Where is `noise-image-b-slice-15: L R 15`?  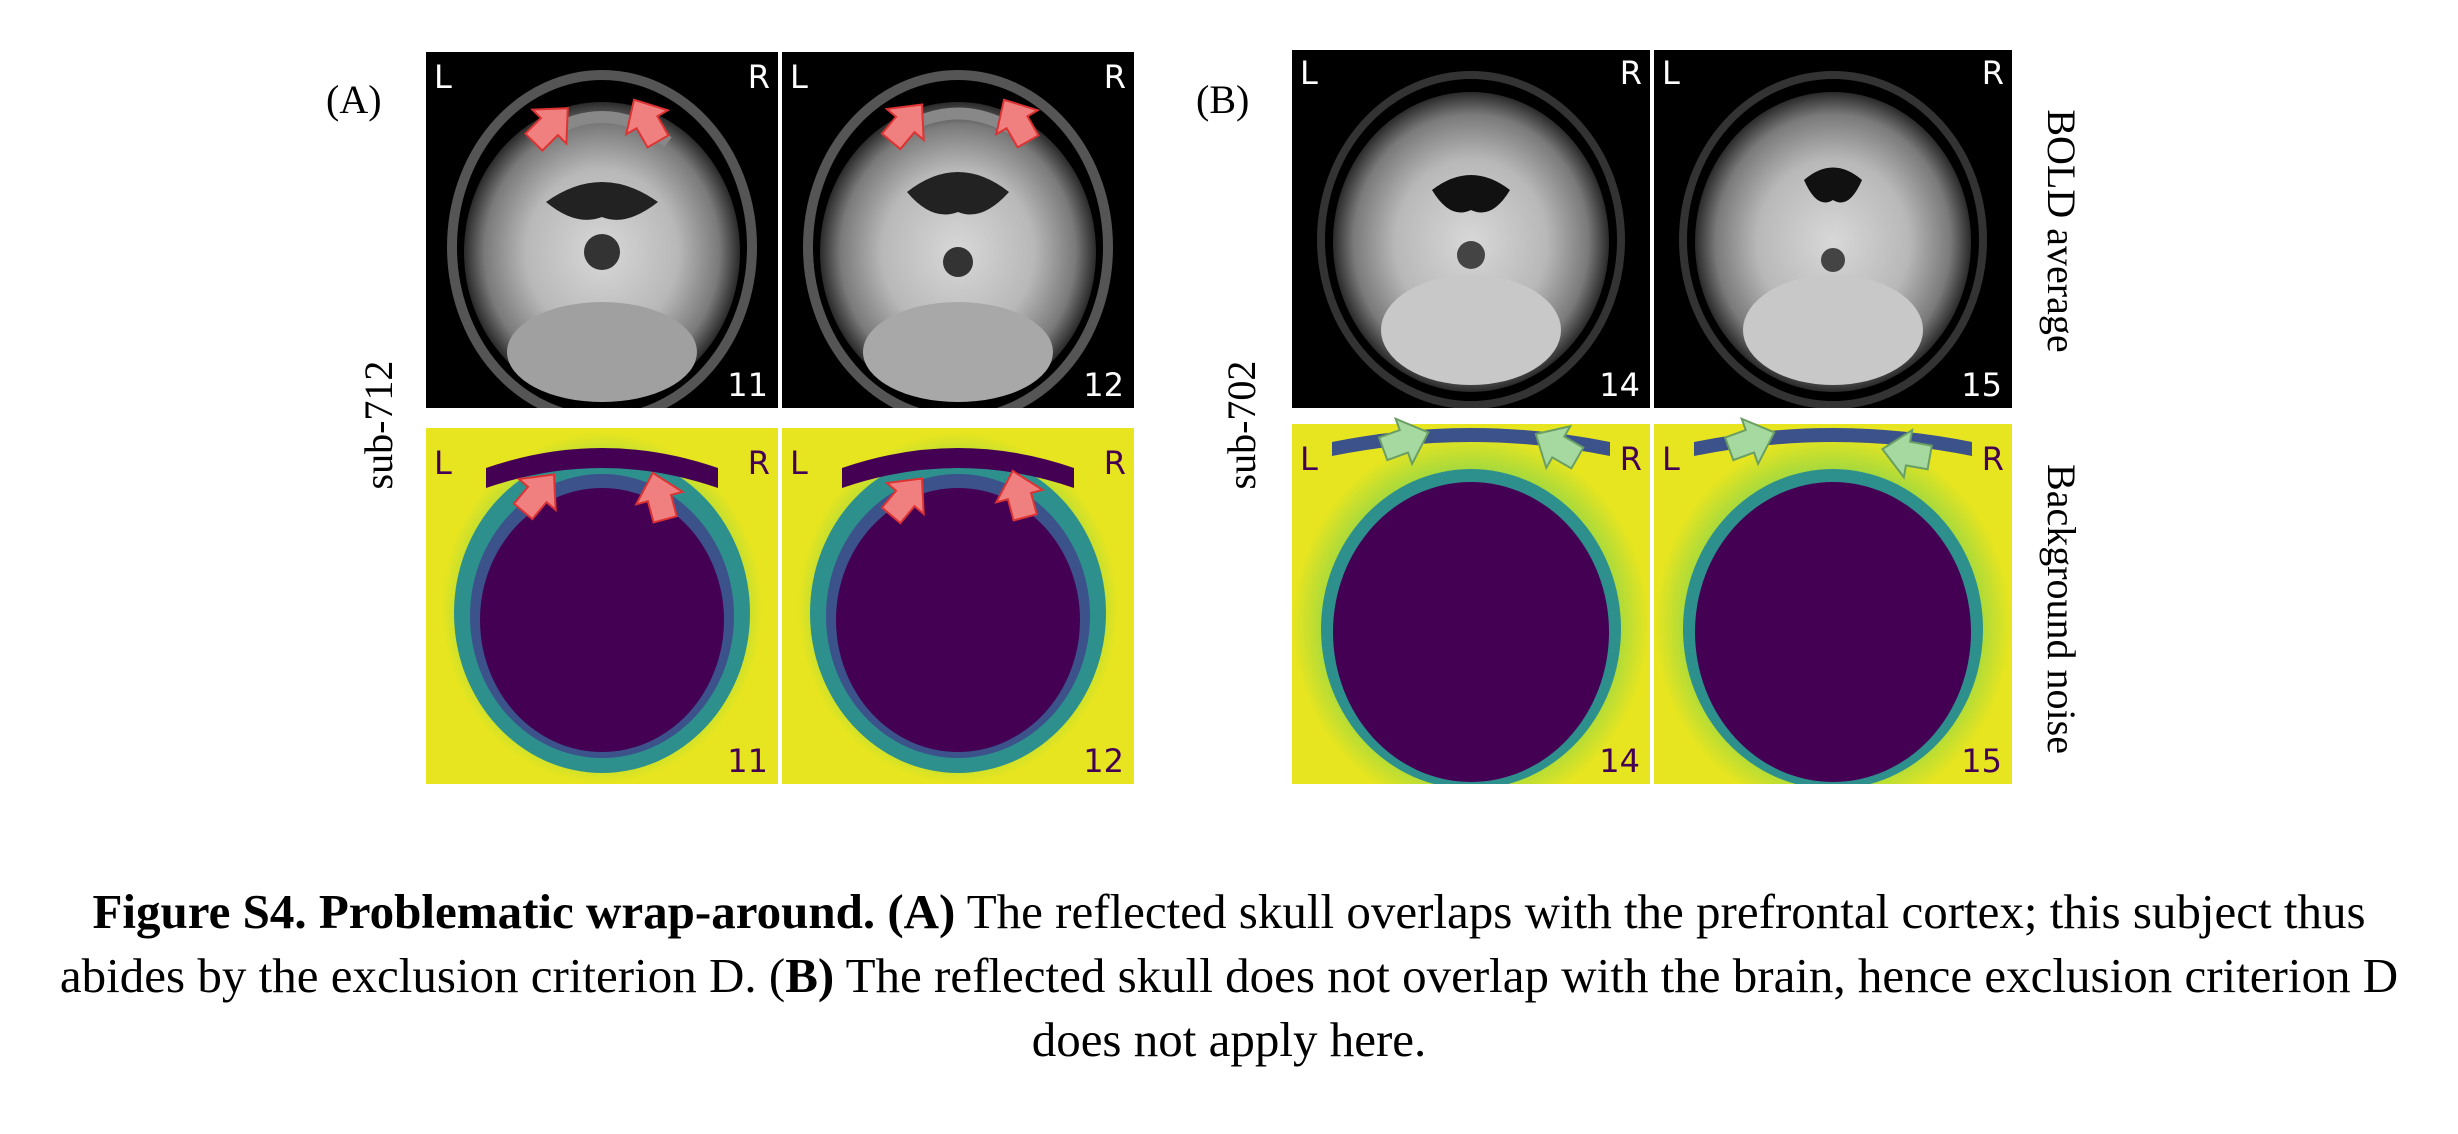 noise-image-b-slice-15: L R 15 is located at coordinates (1833, 604).